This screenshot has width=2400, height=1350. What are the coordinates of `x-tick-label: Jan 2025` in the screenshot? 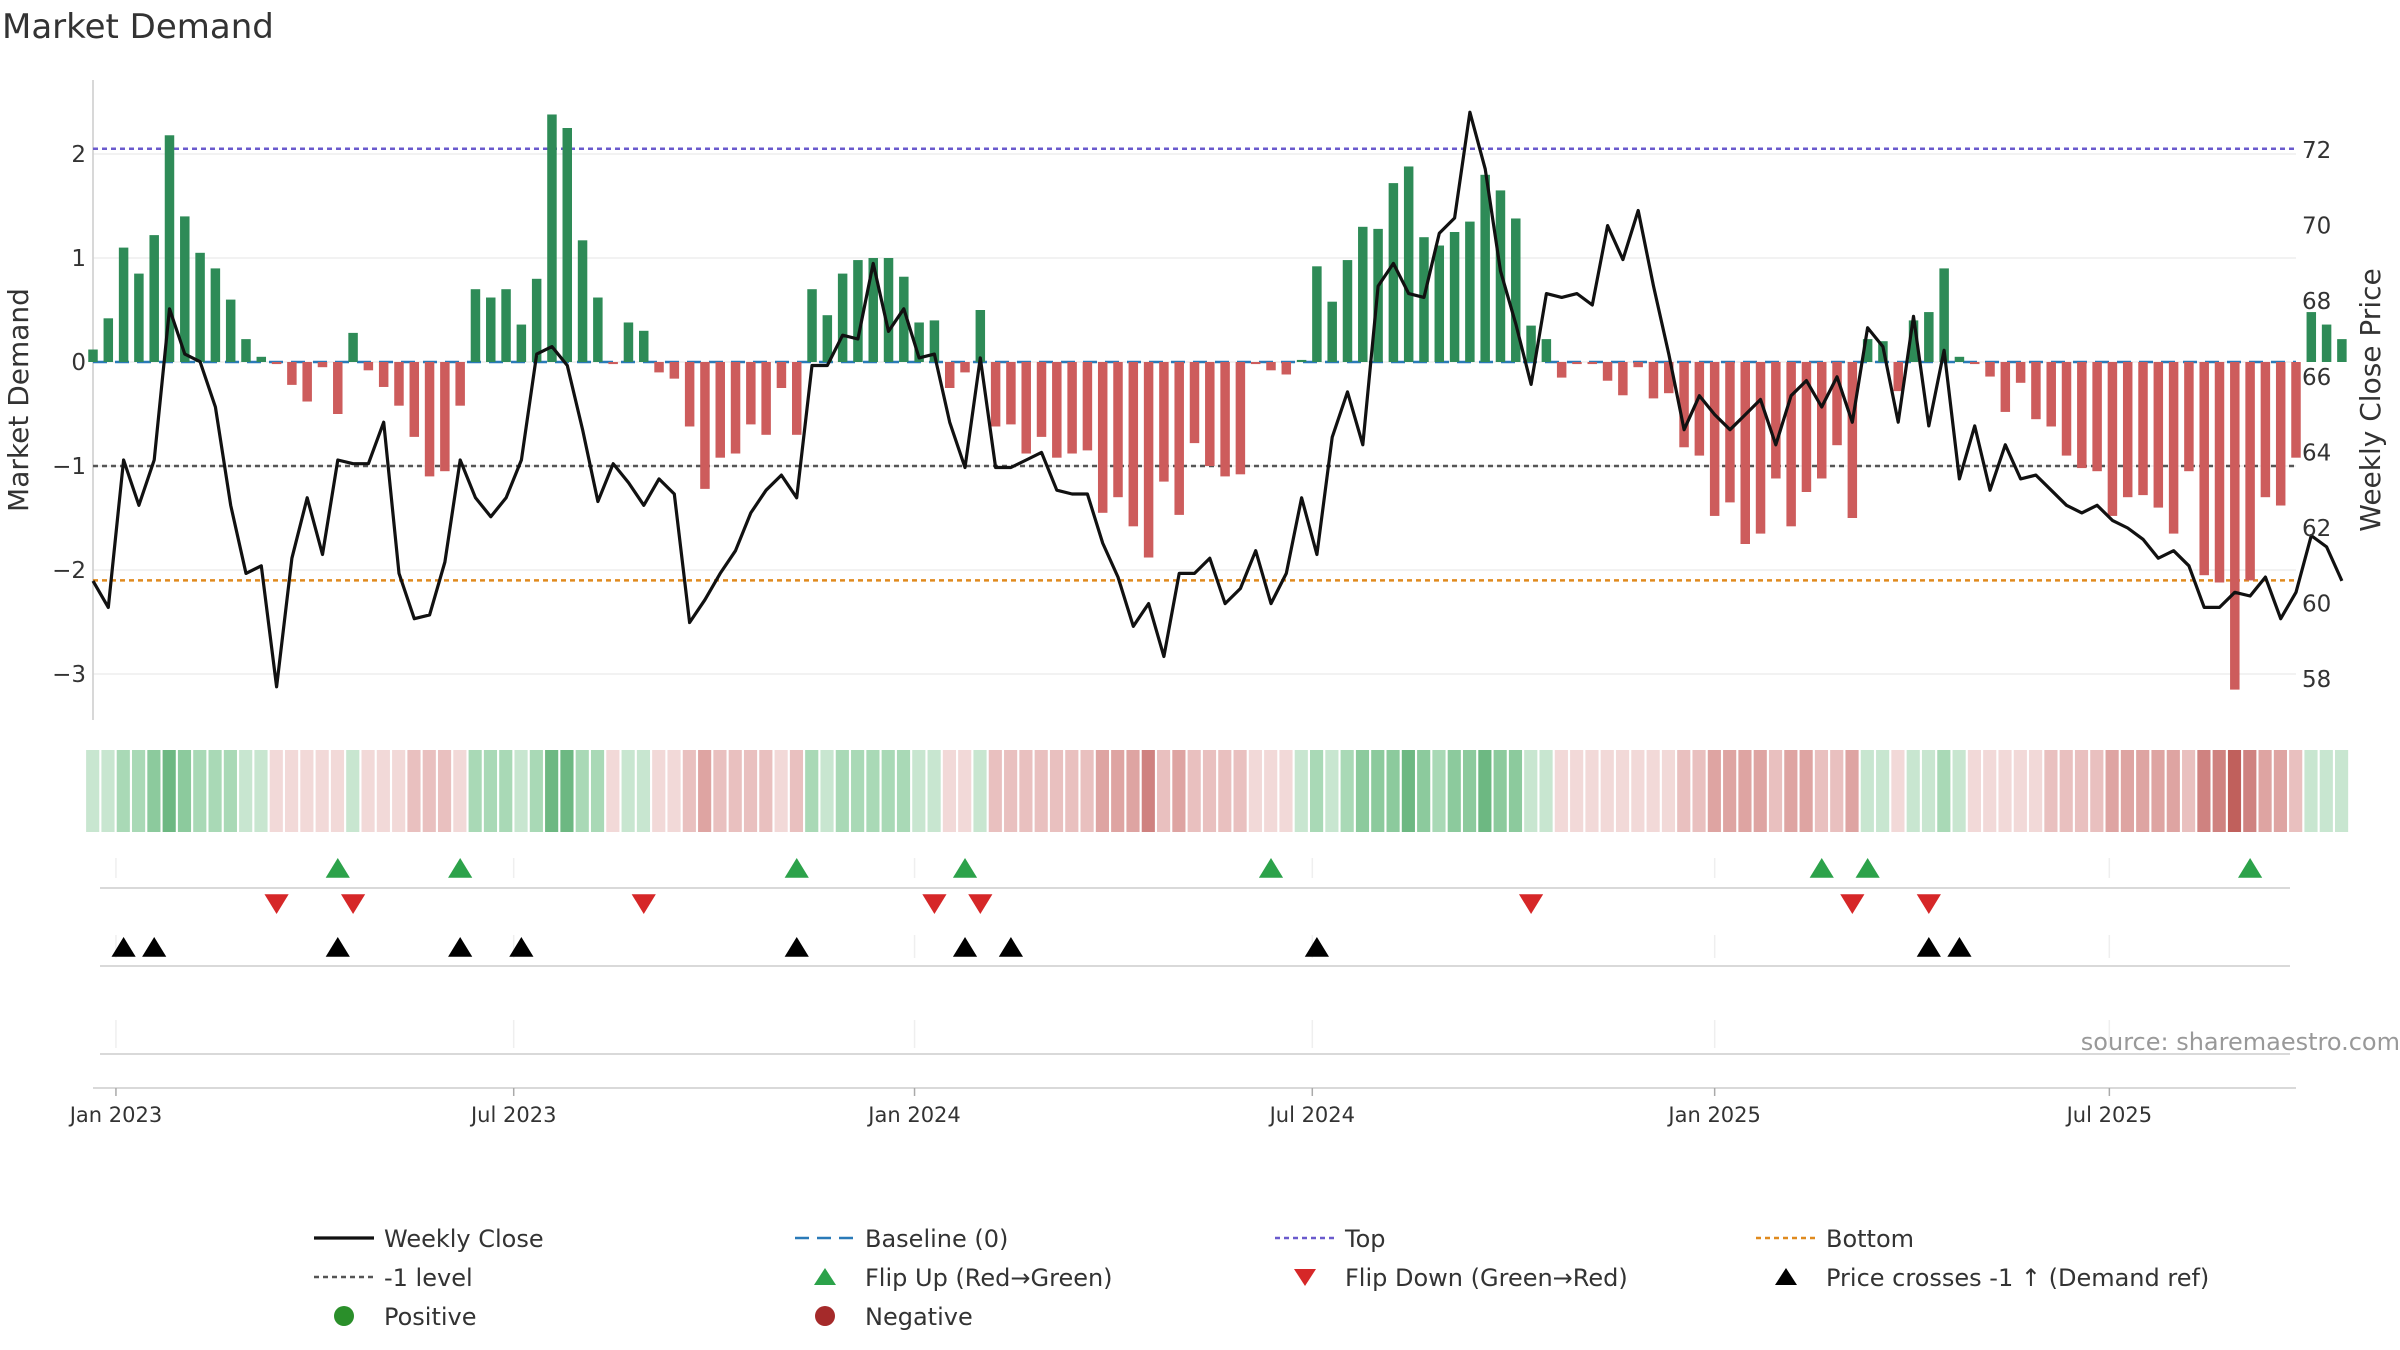 It's located at (1713, 1115).